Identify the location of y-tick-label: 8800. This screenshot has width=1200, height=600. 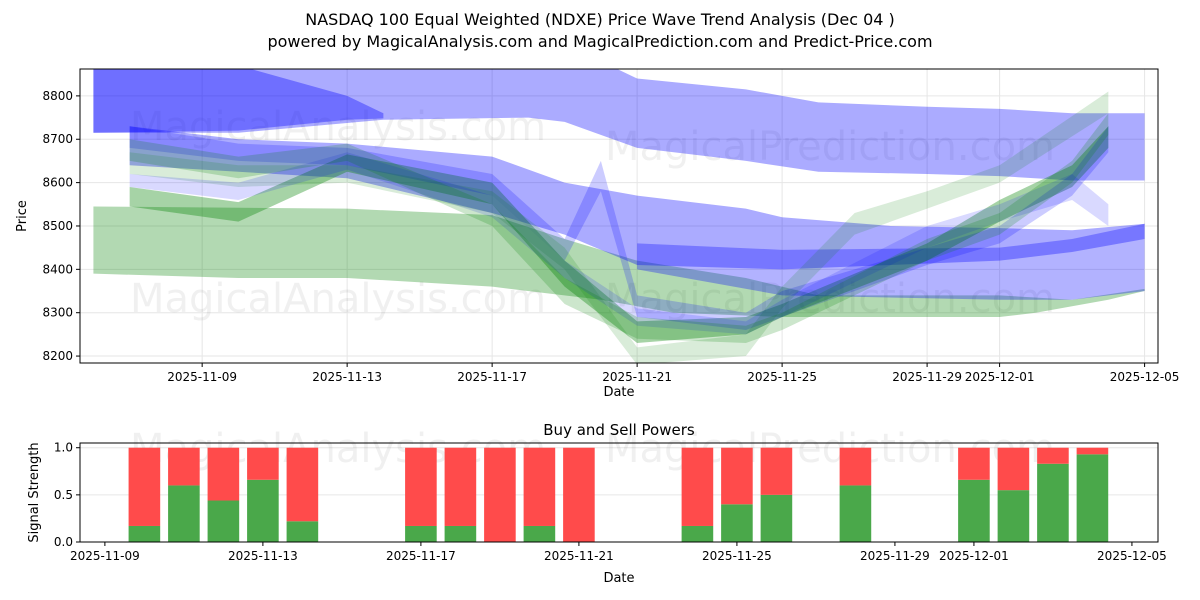
(57, 96).